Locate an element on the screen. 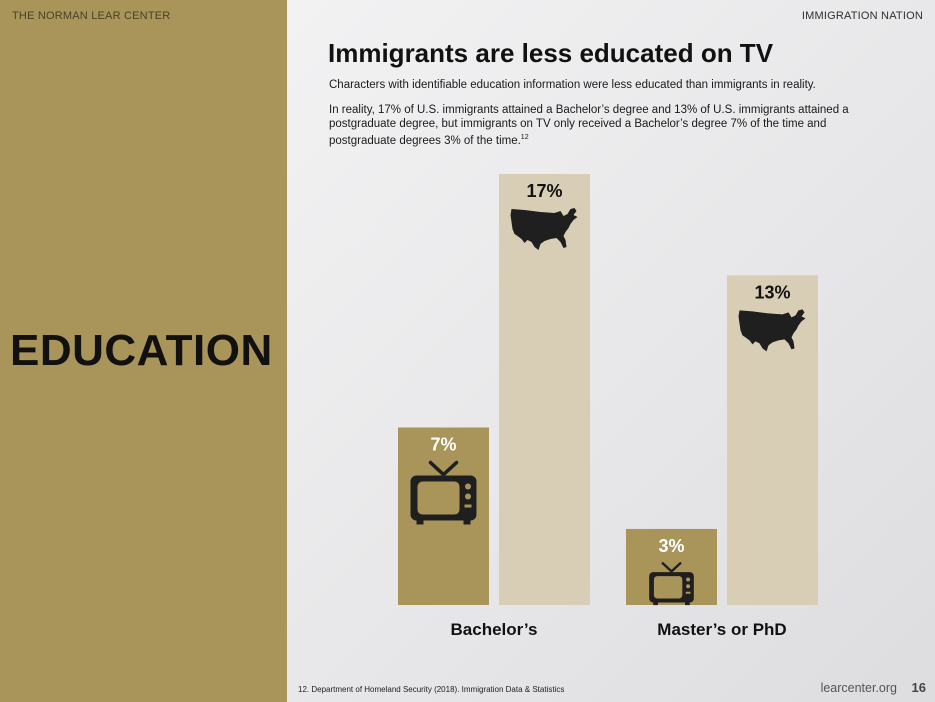  data-label-reality-bachelor-s: 17% is located at coordinates (544, 191).